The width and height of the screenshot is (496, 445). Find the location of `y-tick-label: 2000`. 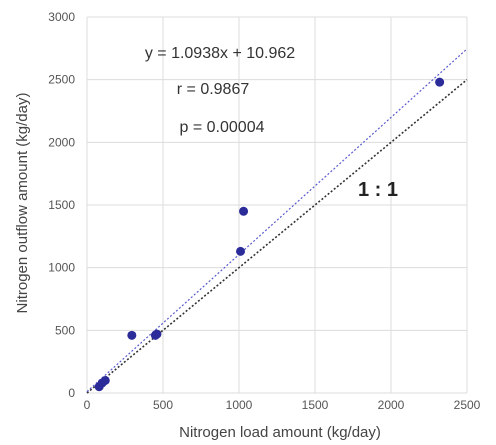

y-tick-label: 2000 is located at coordinates (61, 142).